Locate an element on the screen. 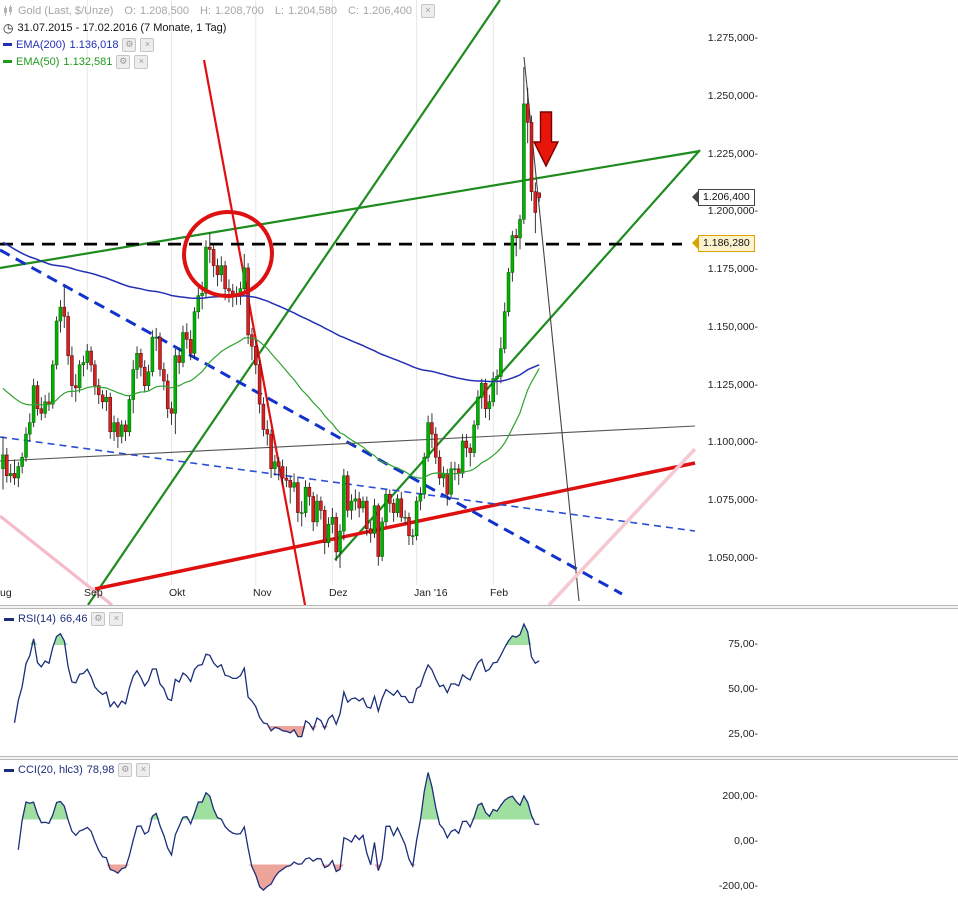 This screenshot has width=958, height=905. ema50-label: EMA(50) is located at coordinates (38, 61).